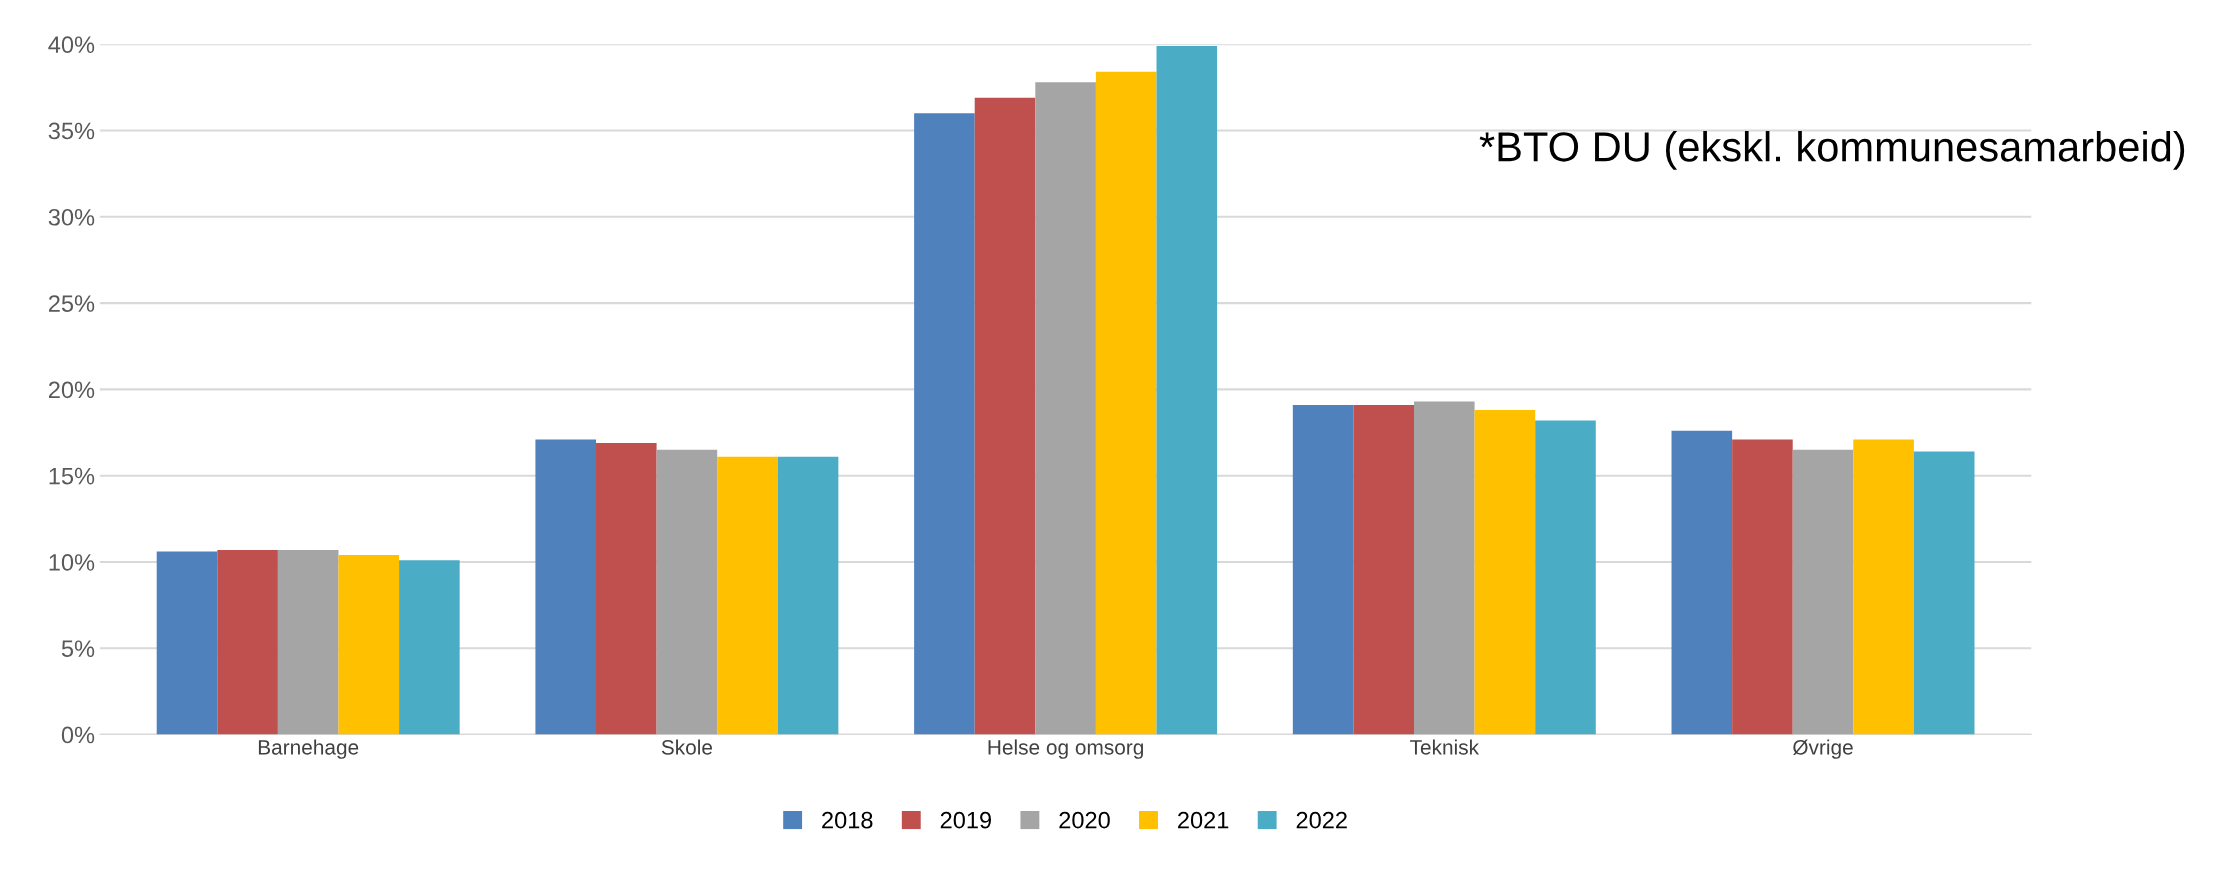 This screenshot has height=885, width=2220. I want to click on y-tick-label: 40%, so click(71, 45).